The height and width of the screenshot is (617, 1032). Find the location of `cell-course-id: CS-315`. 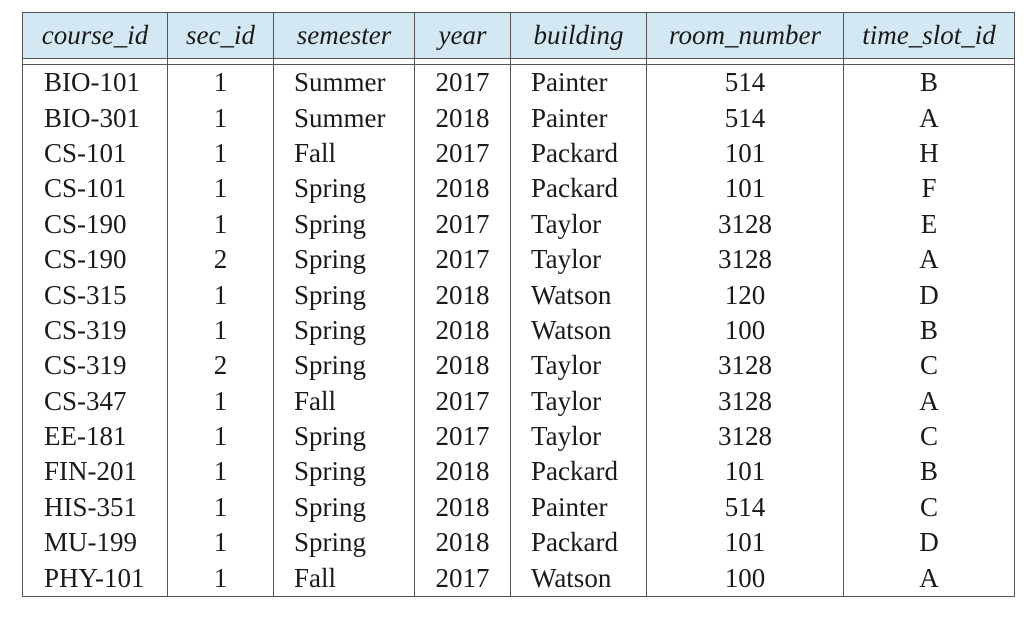

cell-course-id: CS-315 is located at coordinates (95, 295).